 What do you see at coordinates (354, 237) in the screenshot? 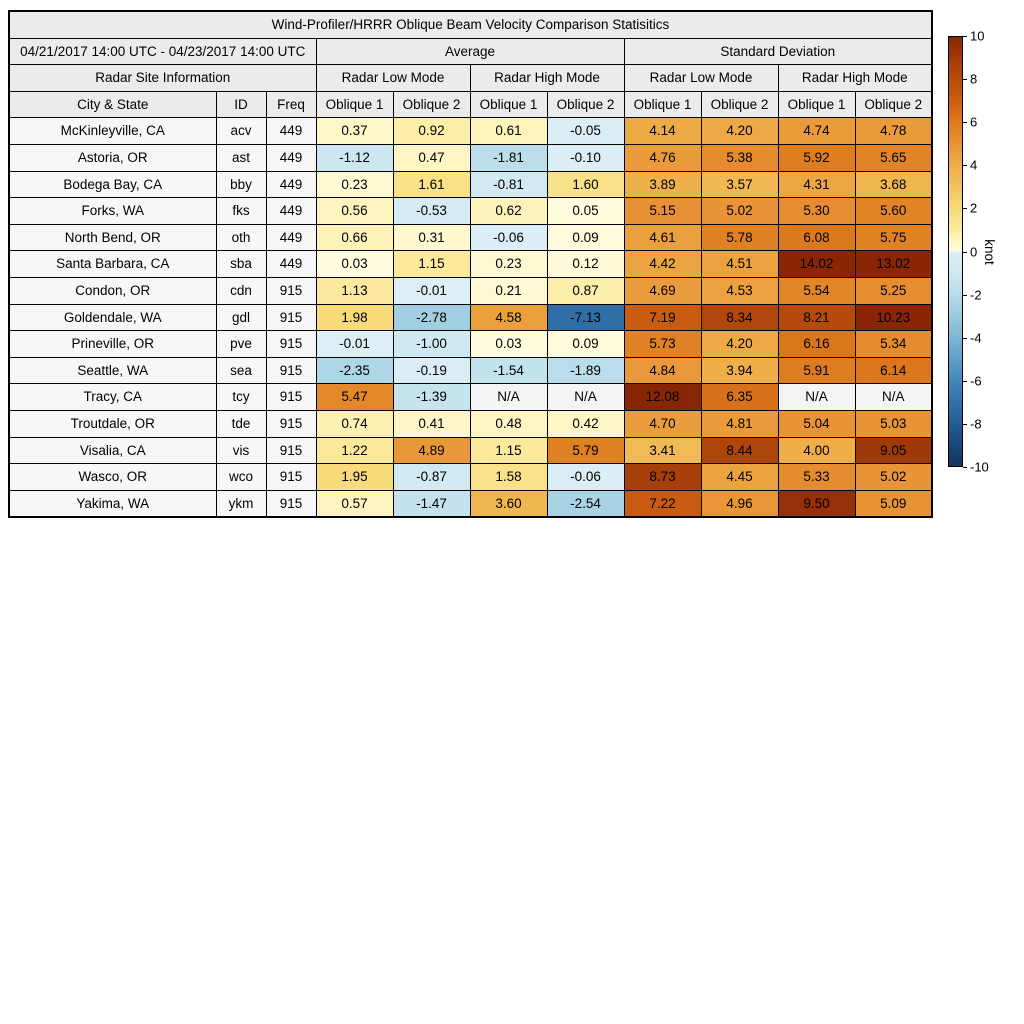
I see `value-cell: 0.66` at bounding box center [354, 237].